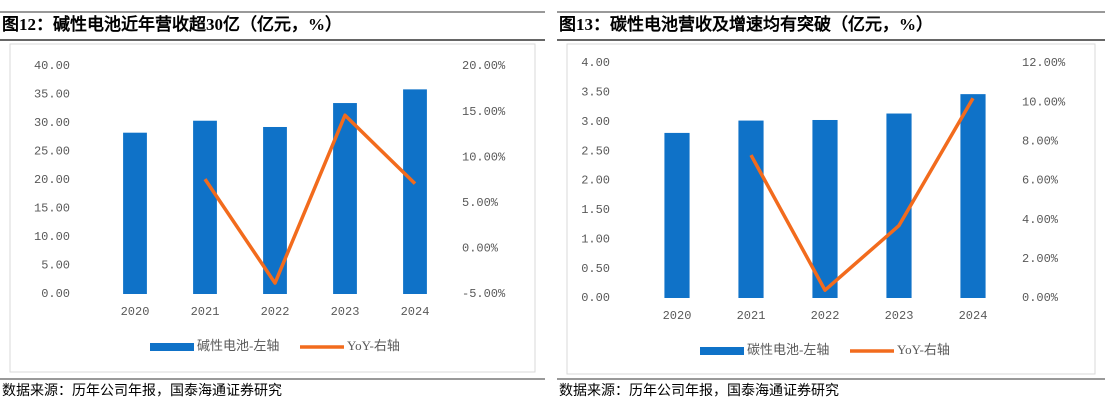 The width and height of the screenshot is (1105, 405). I want to click on y-tick-label: 2.50, so click(595, 151).